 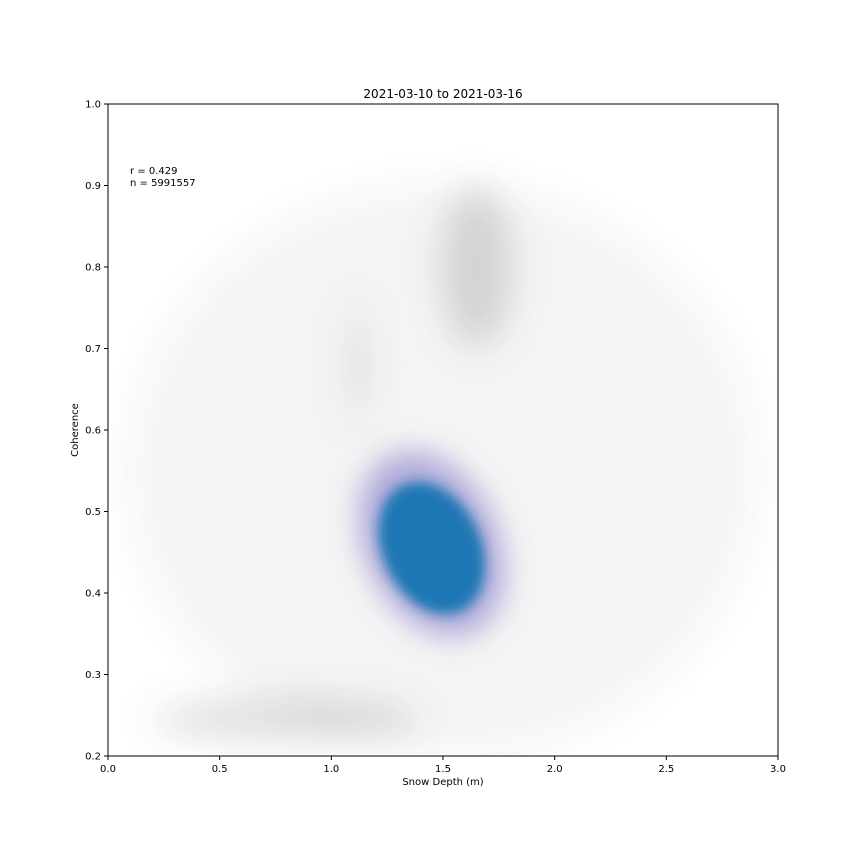 What do you see at coordinates (93, 675) in the screenshot?
I see `y-tick-label: 0.3` at bounding box center [93, 675].